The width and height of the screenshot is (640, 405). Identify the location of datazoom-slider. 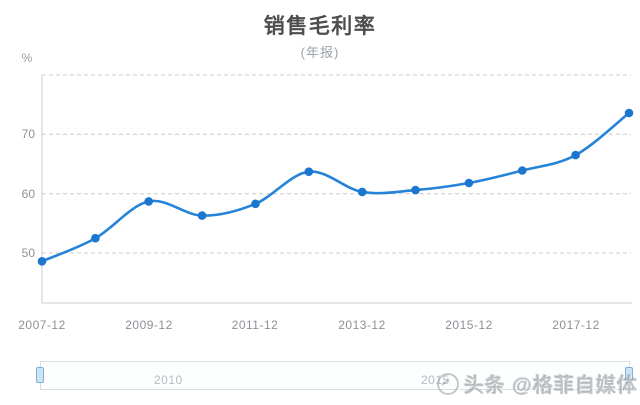
(335, 375).